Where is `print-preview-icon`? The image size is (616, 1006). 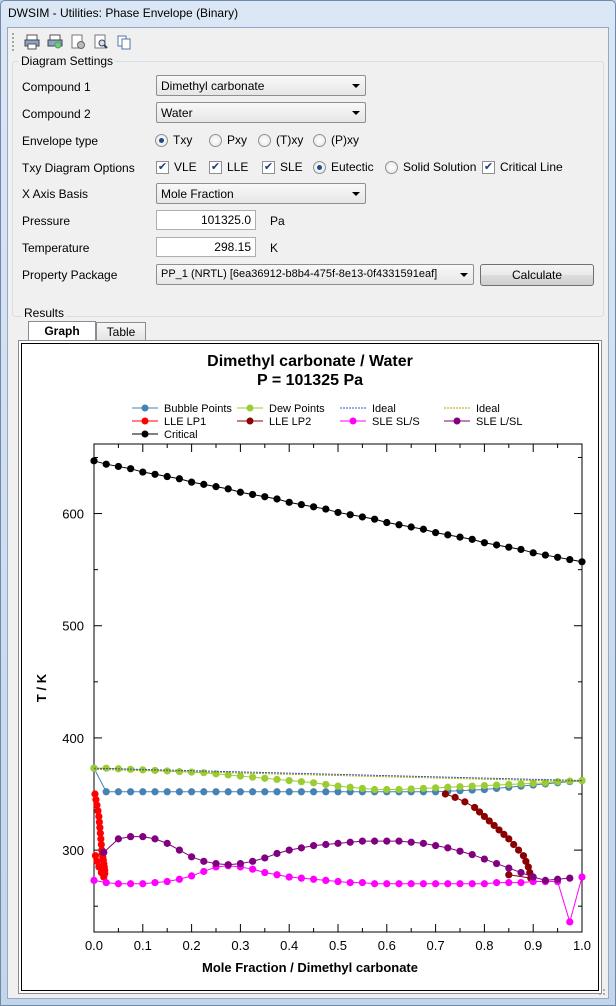
print-preview-icon is located at coordinates (55, 42).